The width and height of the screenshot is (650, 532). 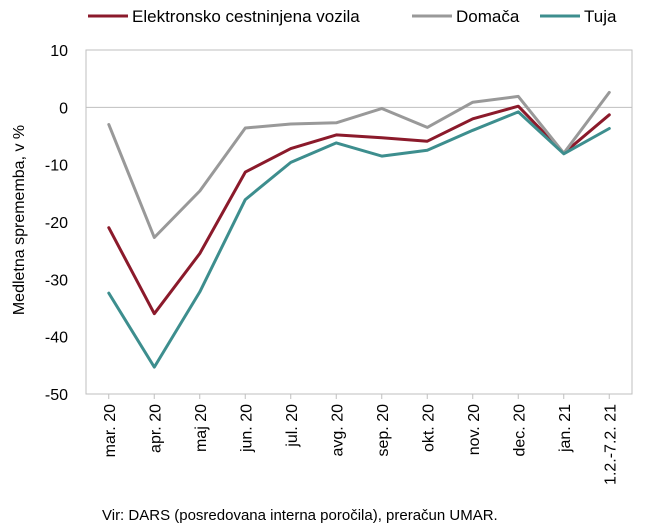 What do you see at coordinates (428, 428) in the screenshot?
I see `x-tick-label: okt. 20` at bounding box center [428, 428].